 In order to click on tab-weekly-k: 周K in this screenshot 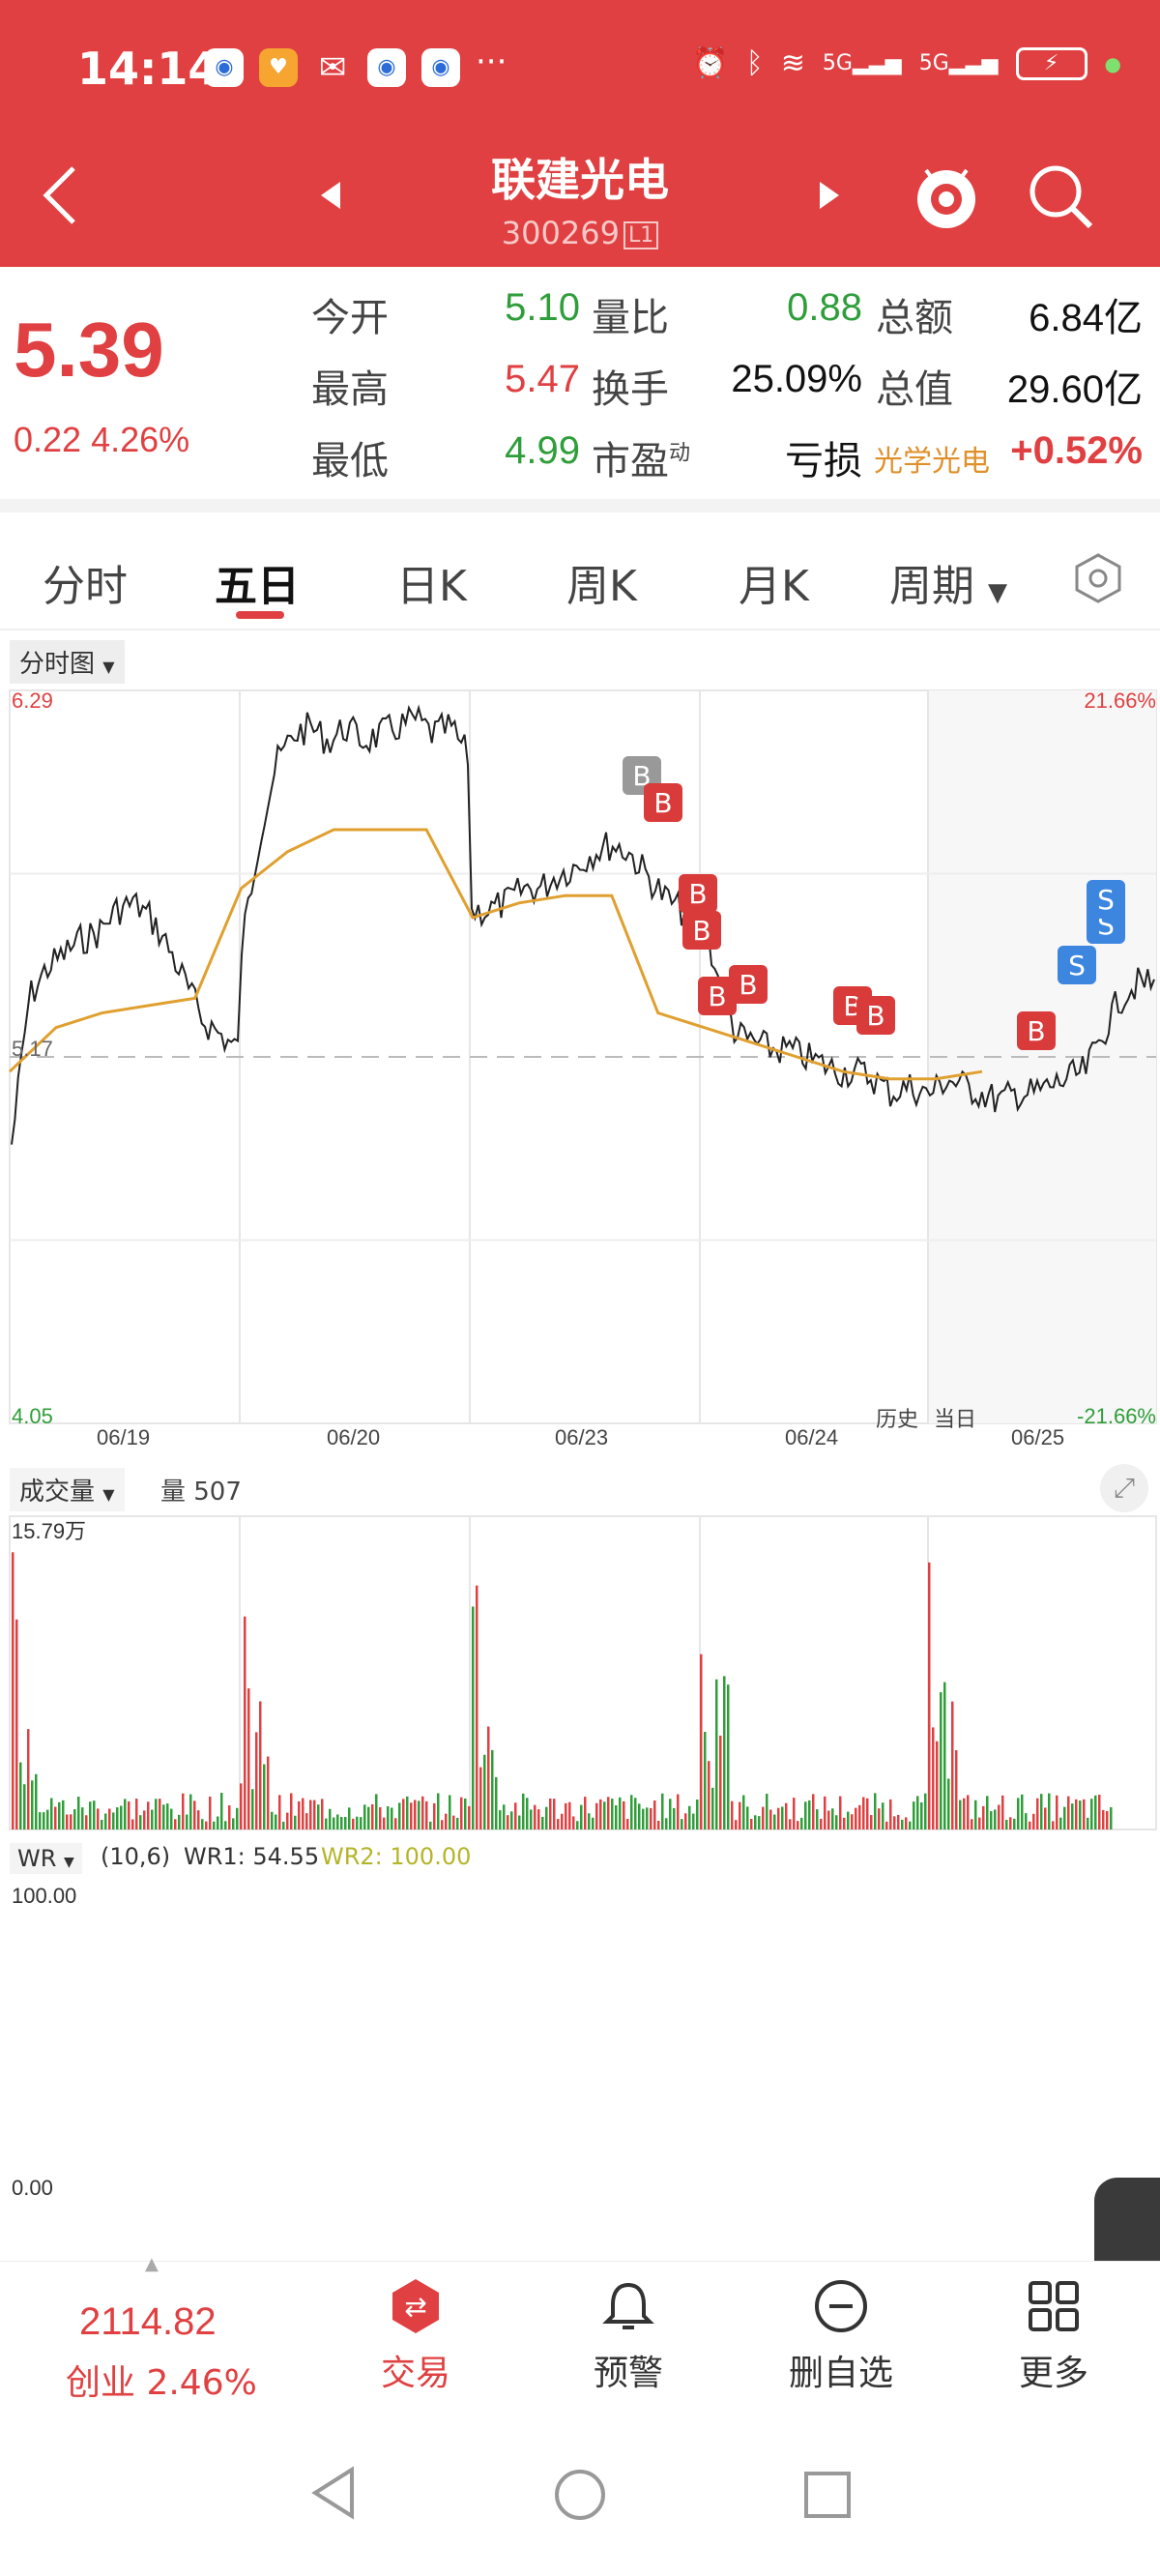, I will do `click(602, 586)`.